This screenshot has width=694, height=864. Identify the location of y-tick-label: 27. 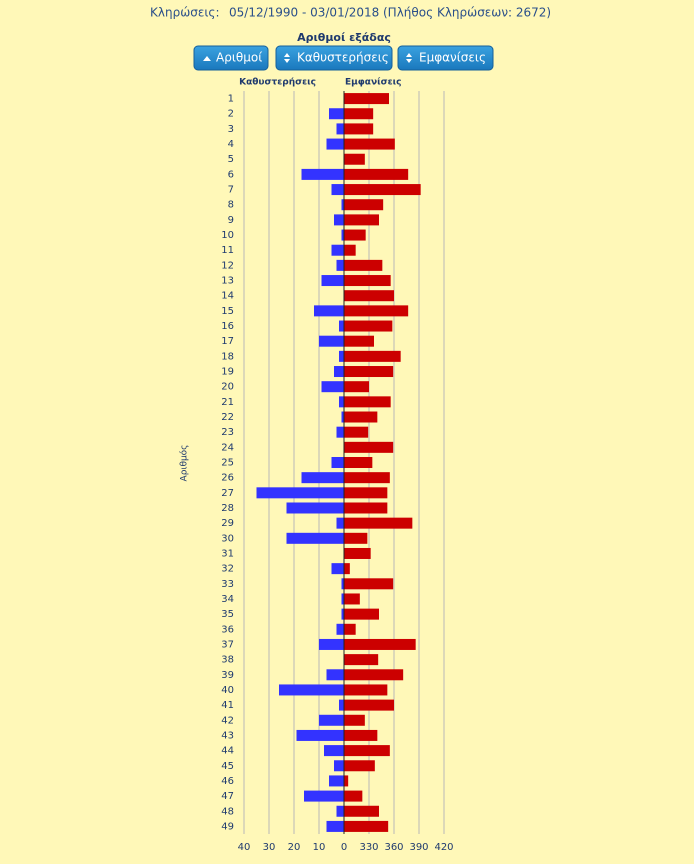
(227, 493).